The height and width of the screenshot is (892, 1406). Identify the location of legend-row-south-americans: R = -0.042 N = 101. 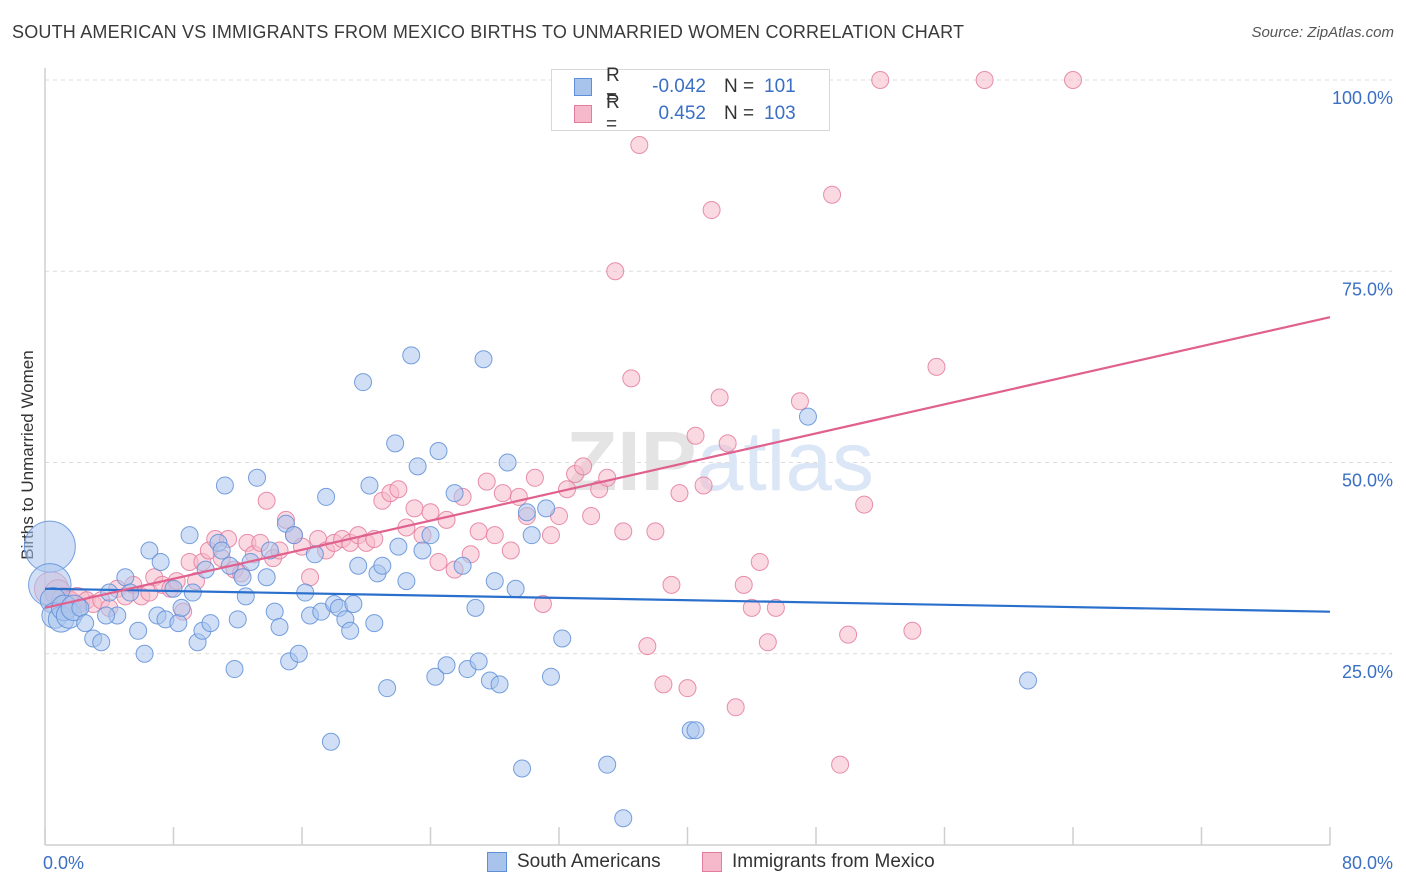
(685, 86).